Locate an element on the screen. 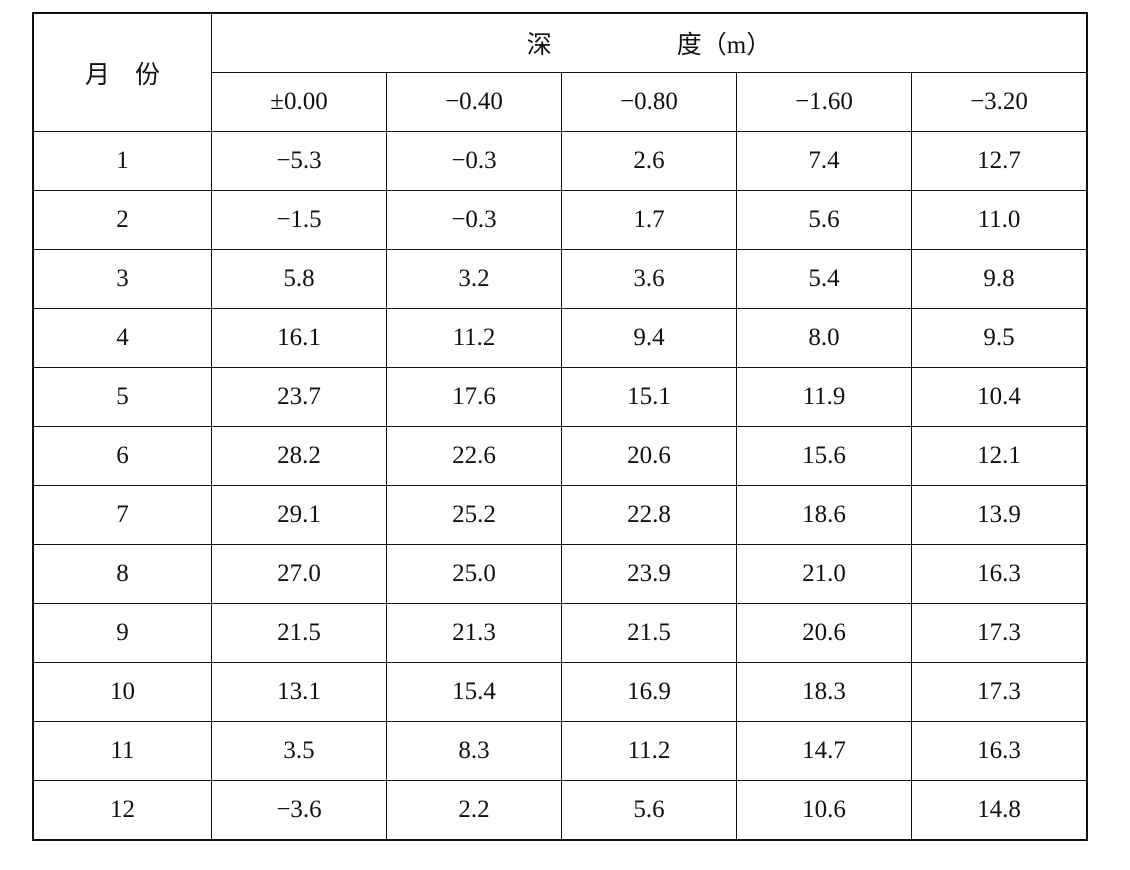  value-cell: 25.0 is located at coordinates (474, 574).